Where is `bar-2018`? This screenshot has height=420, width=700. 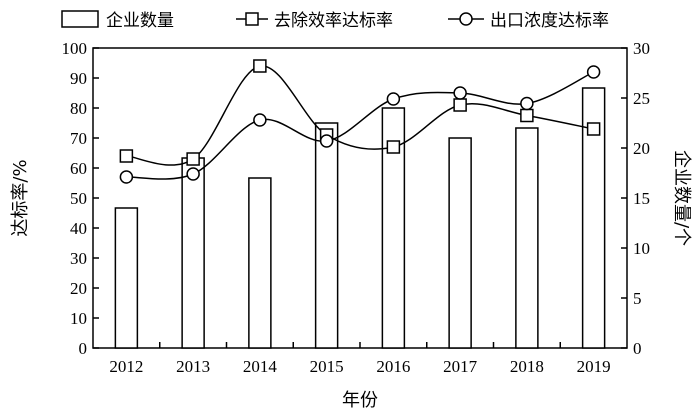 bar-2018 is located at coordinates (527, 238).